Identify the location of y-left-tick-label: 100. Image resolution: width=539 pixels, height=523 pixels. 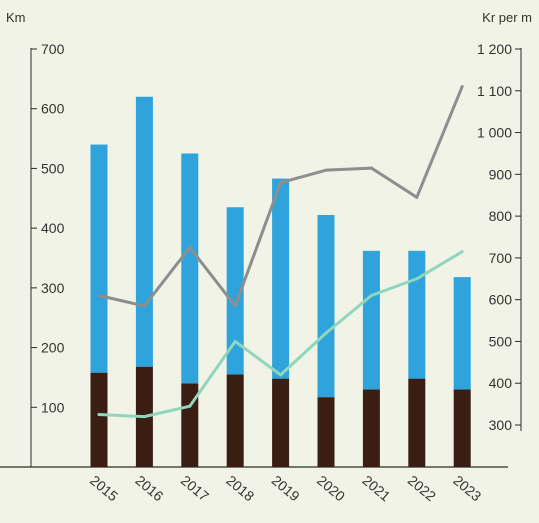
(53, 407).